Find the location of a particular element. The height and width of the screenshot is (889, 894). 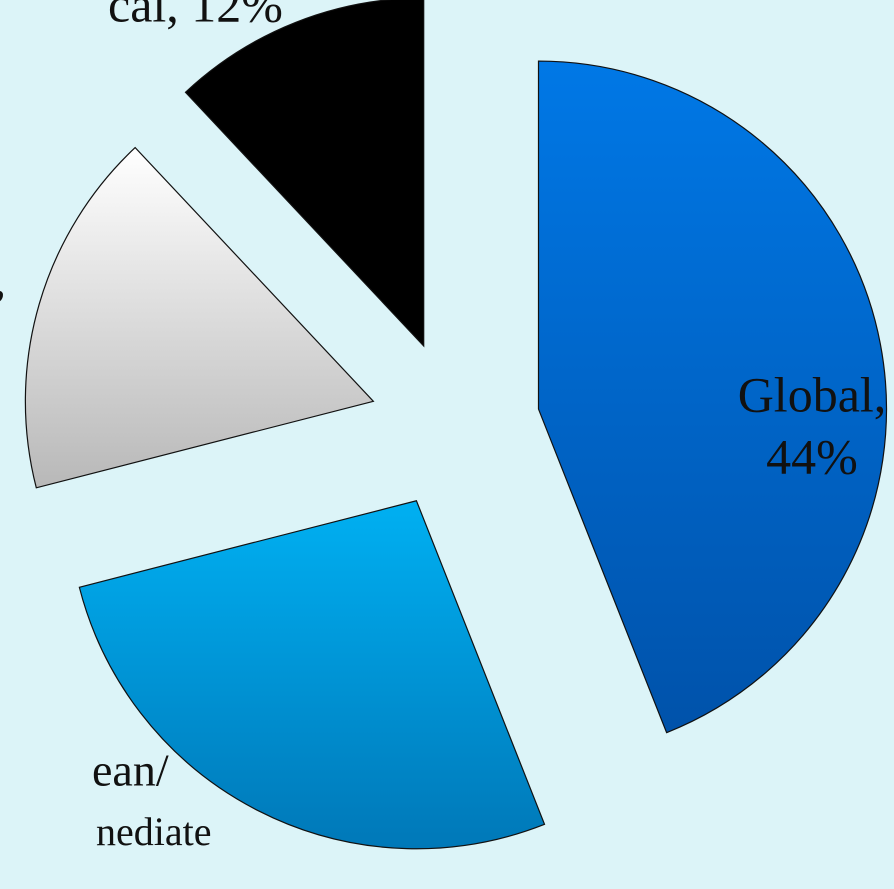

slice-label: ean/ is located at coordinates (130, 770).